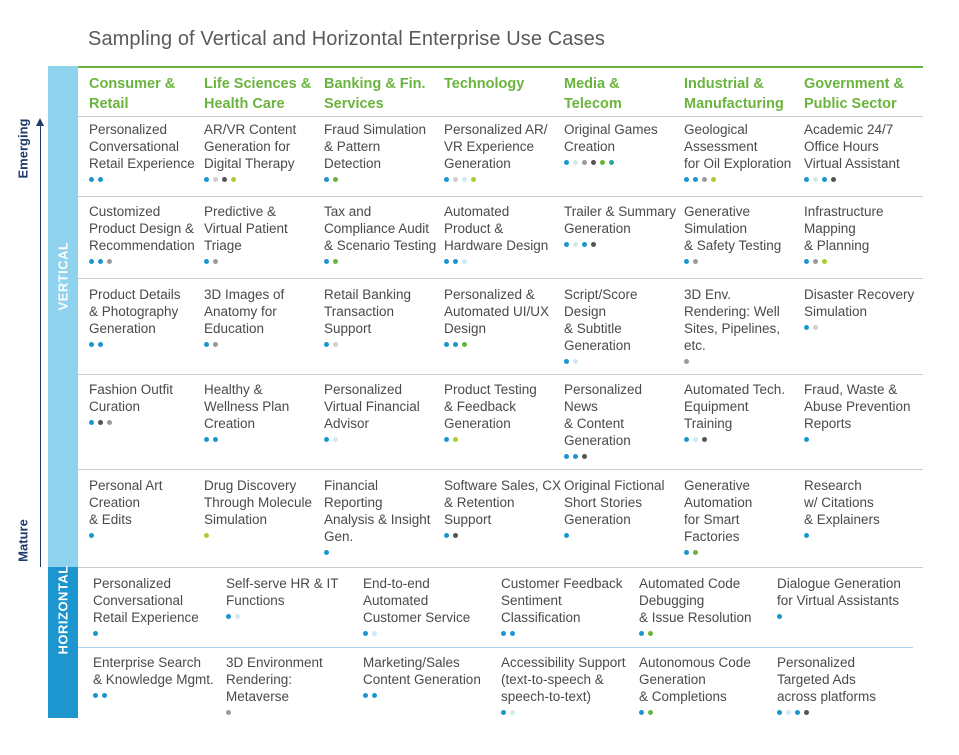  I want to click on column-header: Government & Public Sector, so click(854, 94).